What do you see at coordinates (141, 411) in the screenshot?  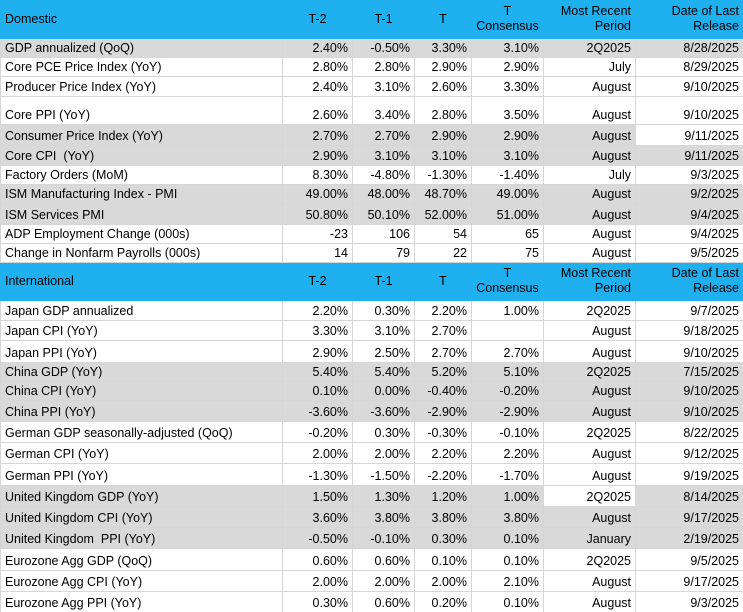 I see `indicator-name: China PPI (YoY)` at bounding box center [141, 411].